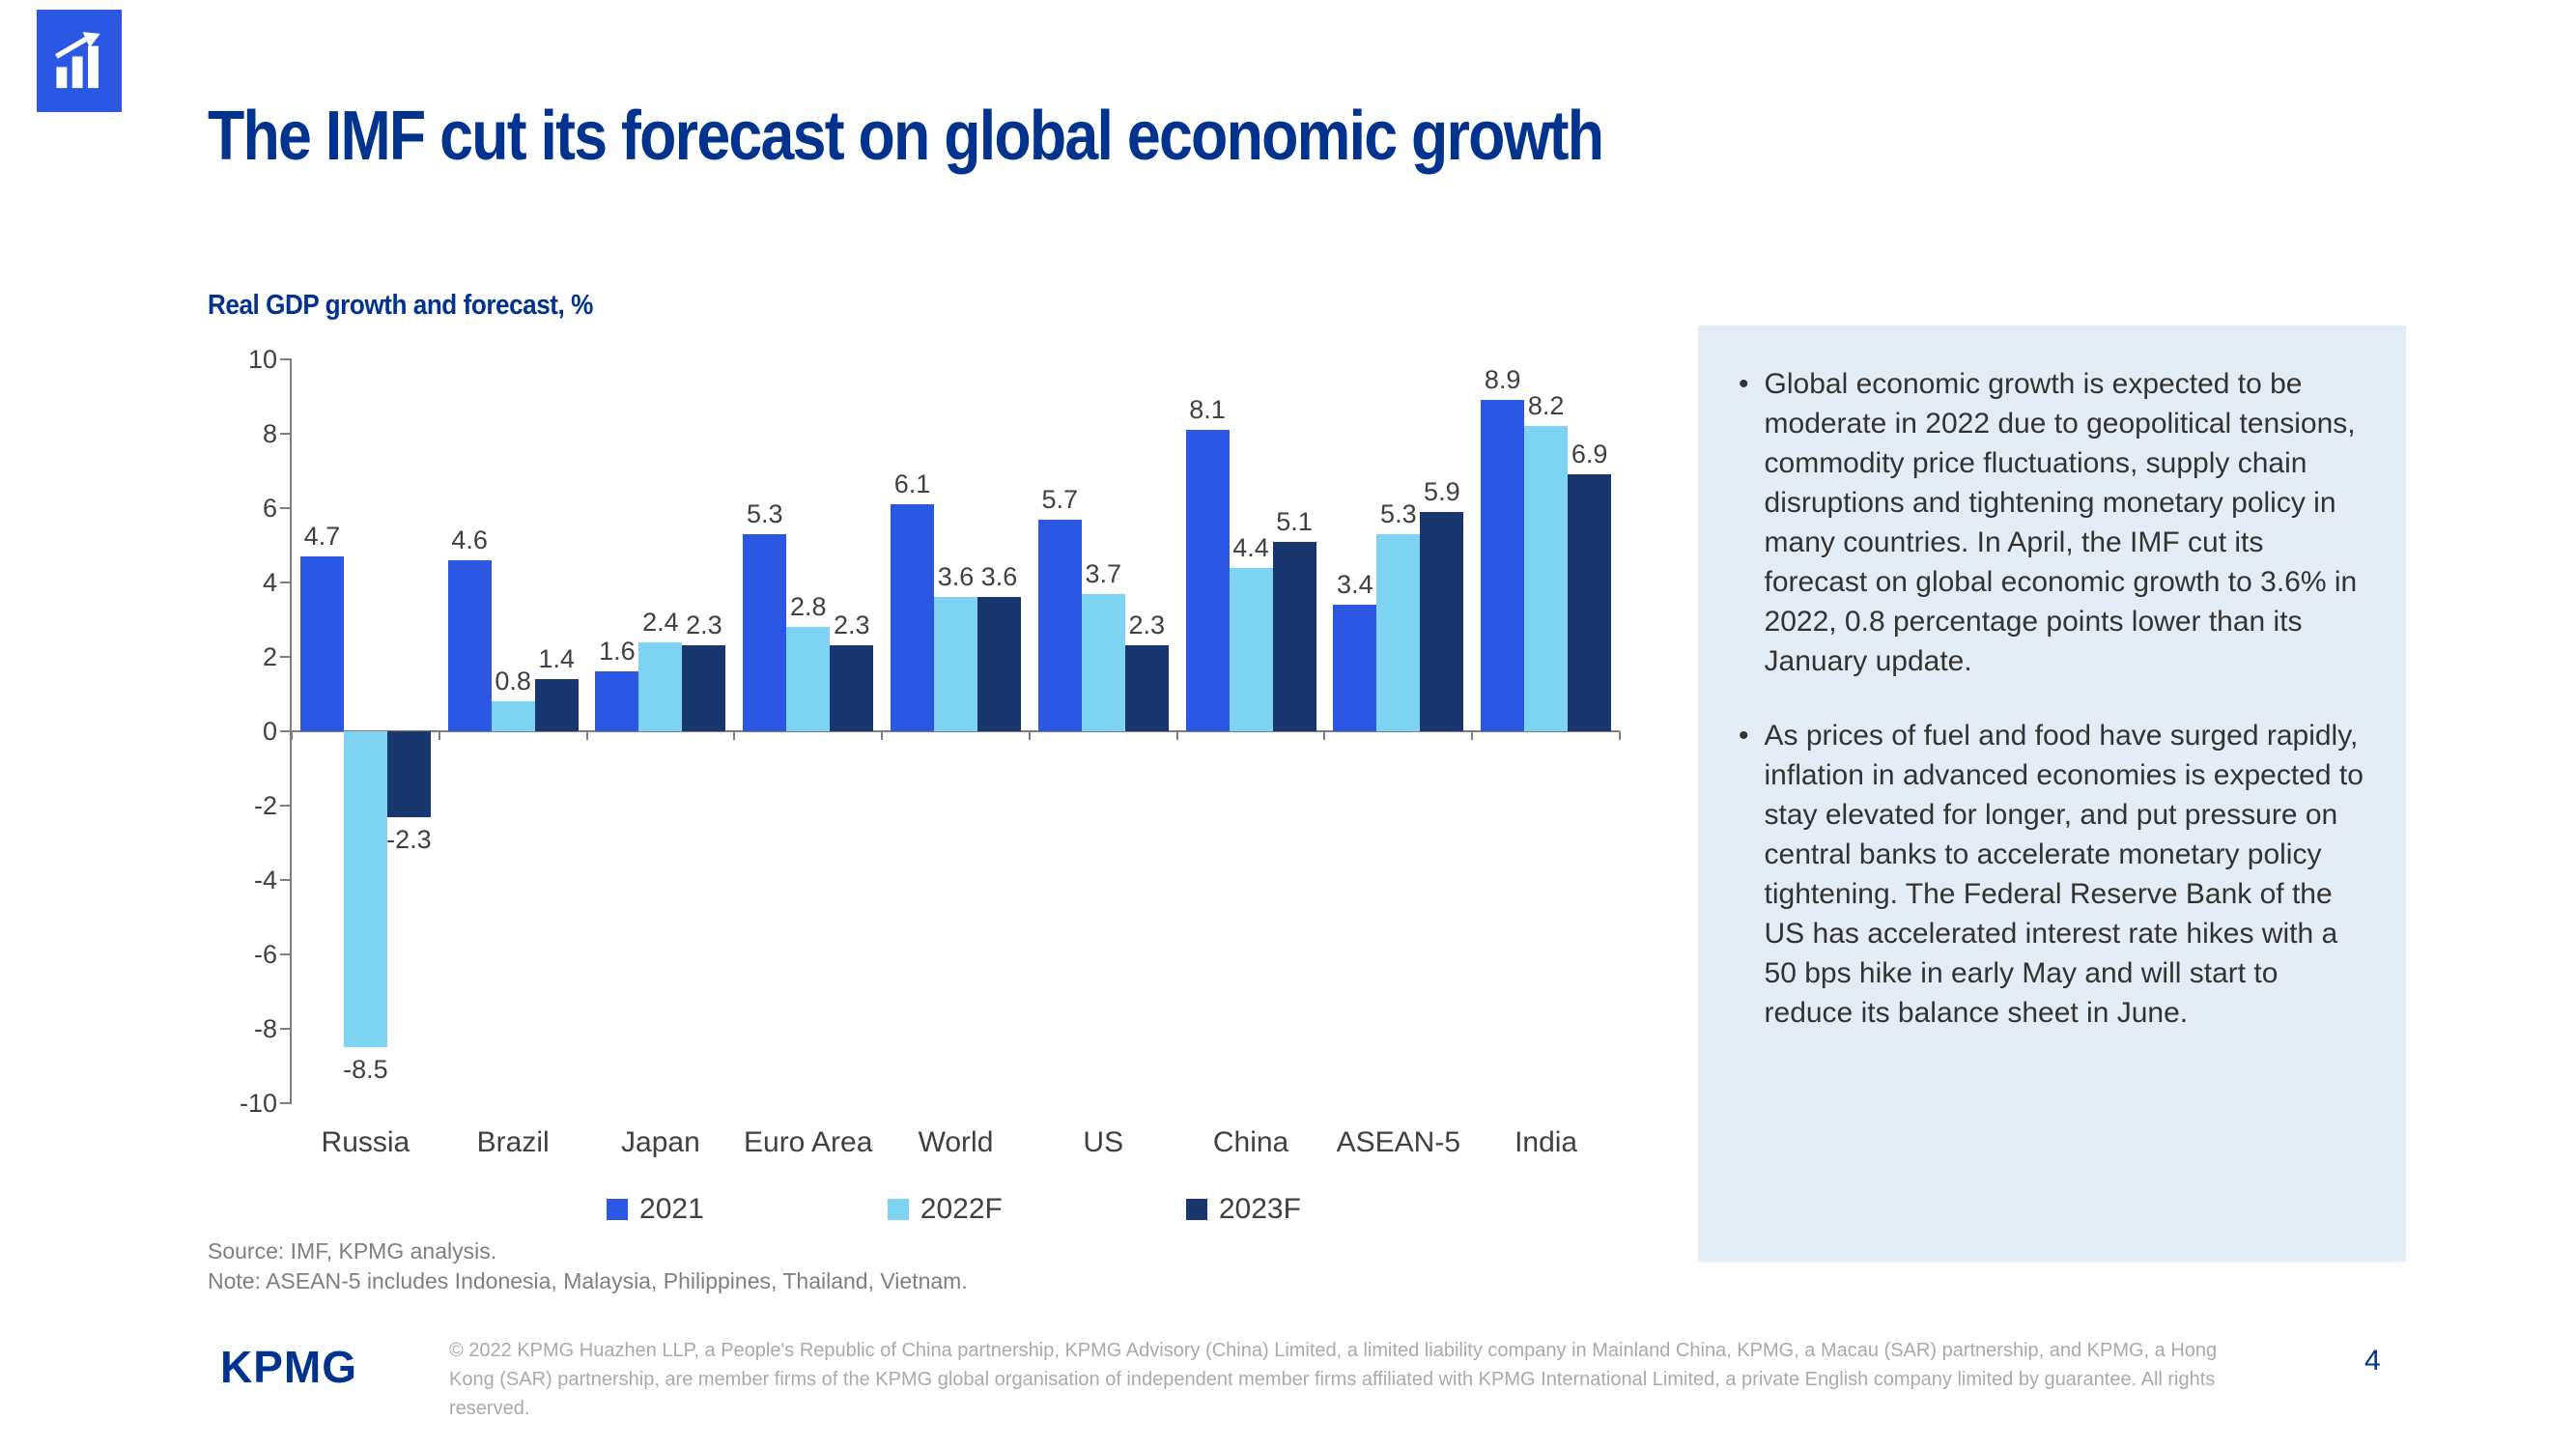 The height and width of the screenshot is (1449, 2576). What do you see at coordinates (288, 1367) in the screenshot?
I see `kpmg-logo: KPMG` at bounding box center [288, 1367].